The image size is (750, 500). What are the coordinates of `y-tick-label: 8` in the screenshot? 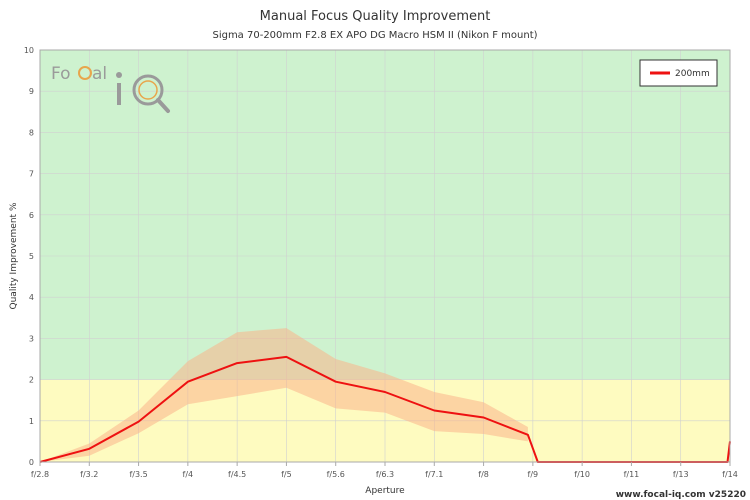 It's located at (31, 132).